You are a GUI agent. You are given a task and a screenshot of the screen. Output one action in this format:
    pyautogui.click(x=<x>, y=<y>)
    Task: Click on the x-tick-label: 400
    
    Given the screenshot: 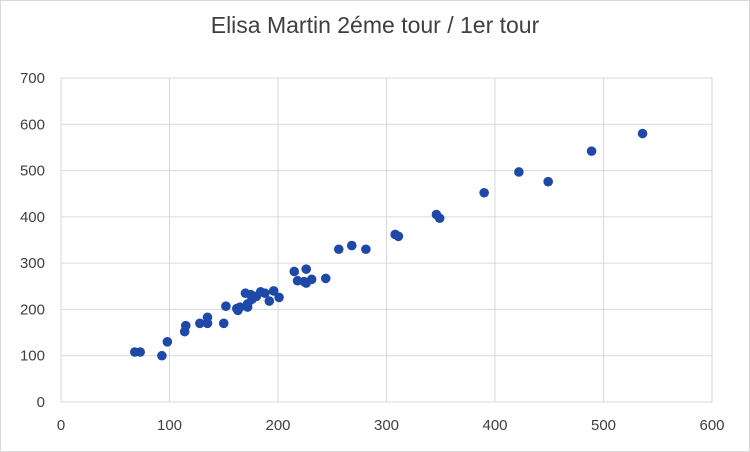 What is the action you would take?
    pyautogui.click(x=494, y=425)
    